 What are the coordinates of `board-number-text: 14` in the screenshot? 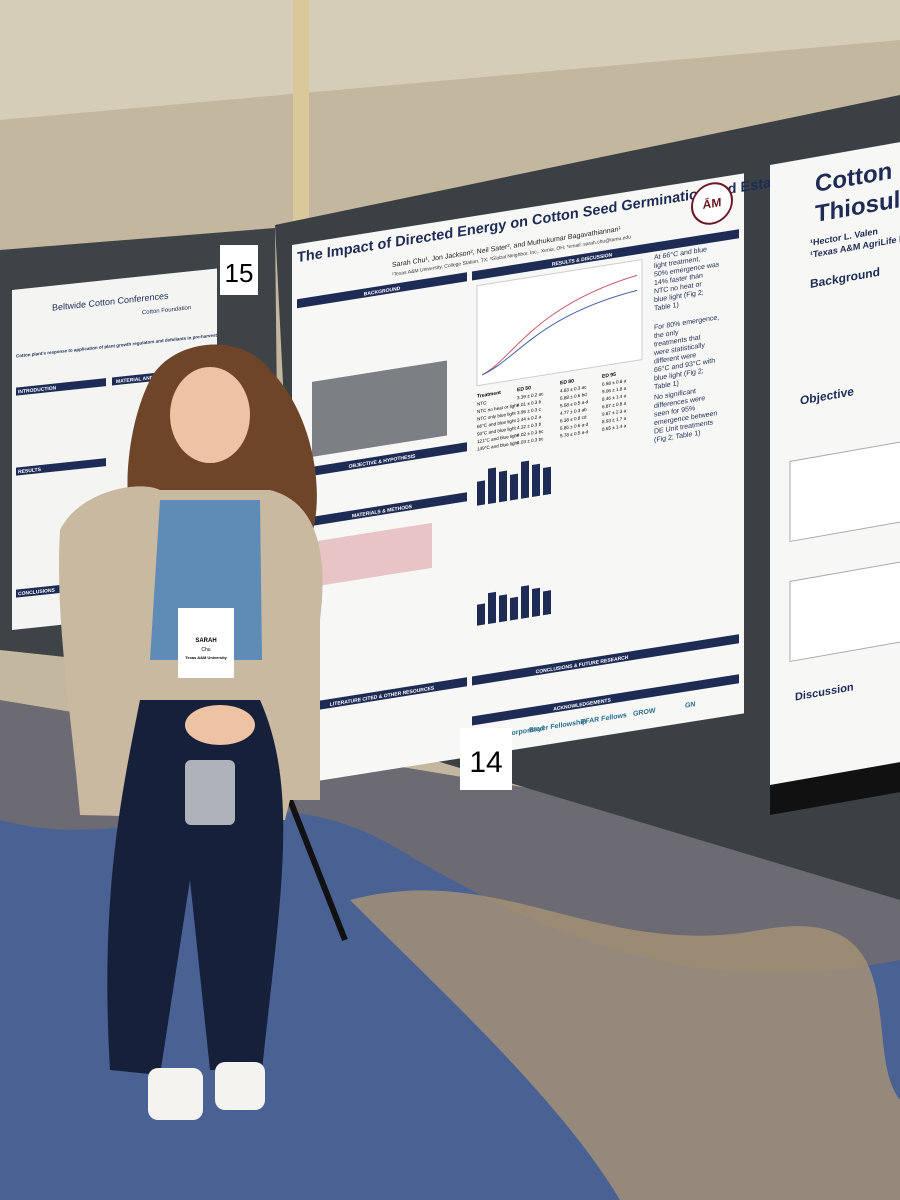 It's located at (485, 762).